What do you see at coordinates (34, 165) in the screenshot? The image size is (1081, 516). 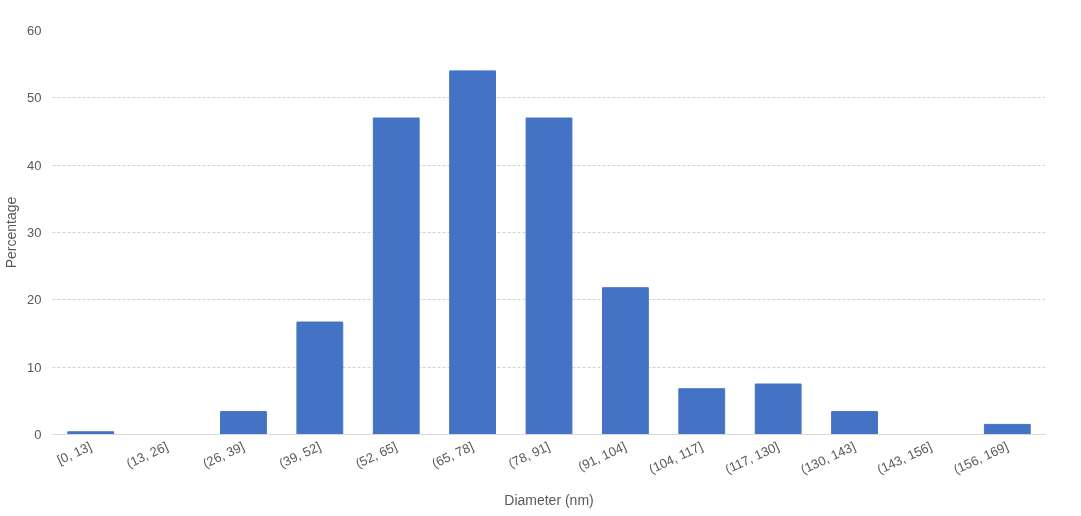 I see `y-tick-label: 40` at bounding box center [34, 165].